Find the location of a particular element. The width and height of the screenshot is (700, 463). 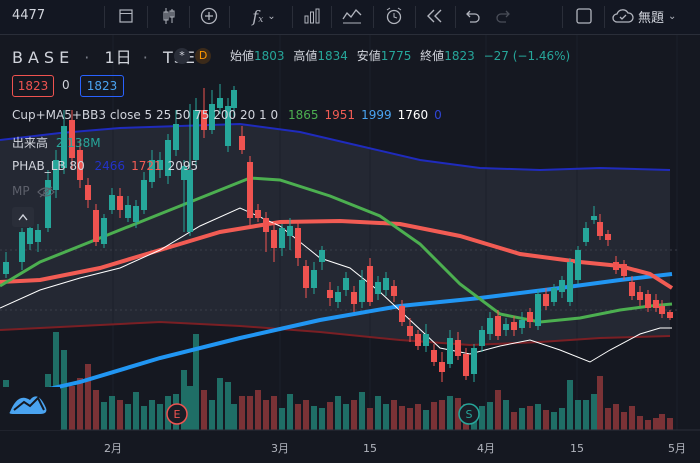

asterisk-icon: * is located at coordinates (182, 55).